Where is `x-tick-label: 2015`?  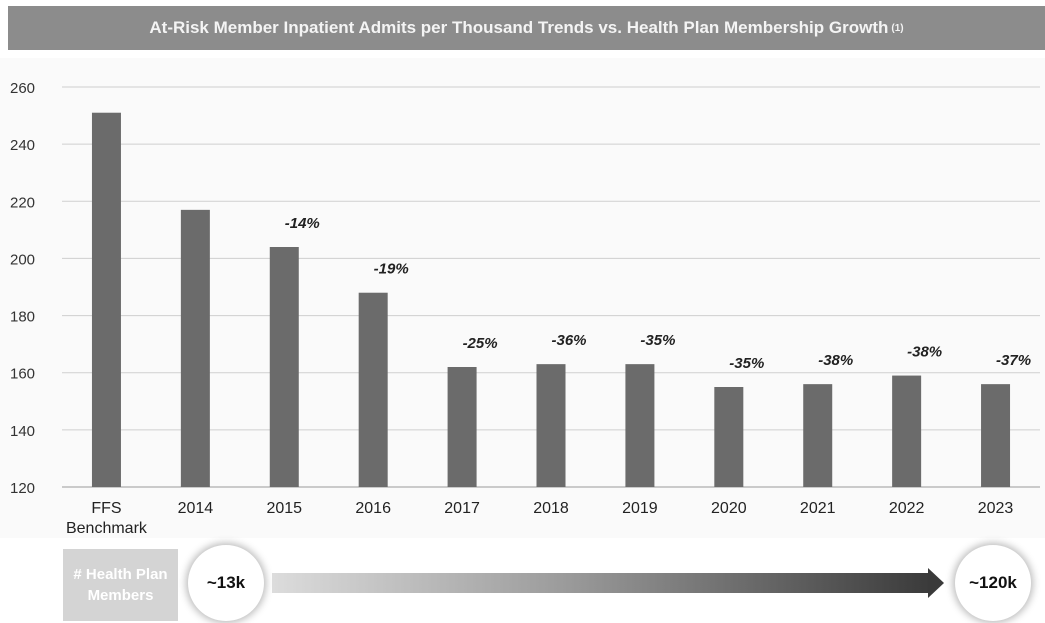
x-tick-label: 2015 is located at coordinates (284, 508).